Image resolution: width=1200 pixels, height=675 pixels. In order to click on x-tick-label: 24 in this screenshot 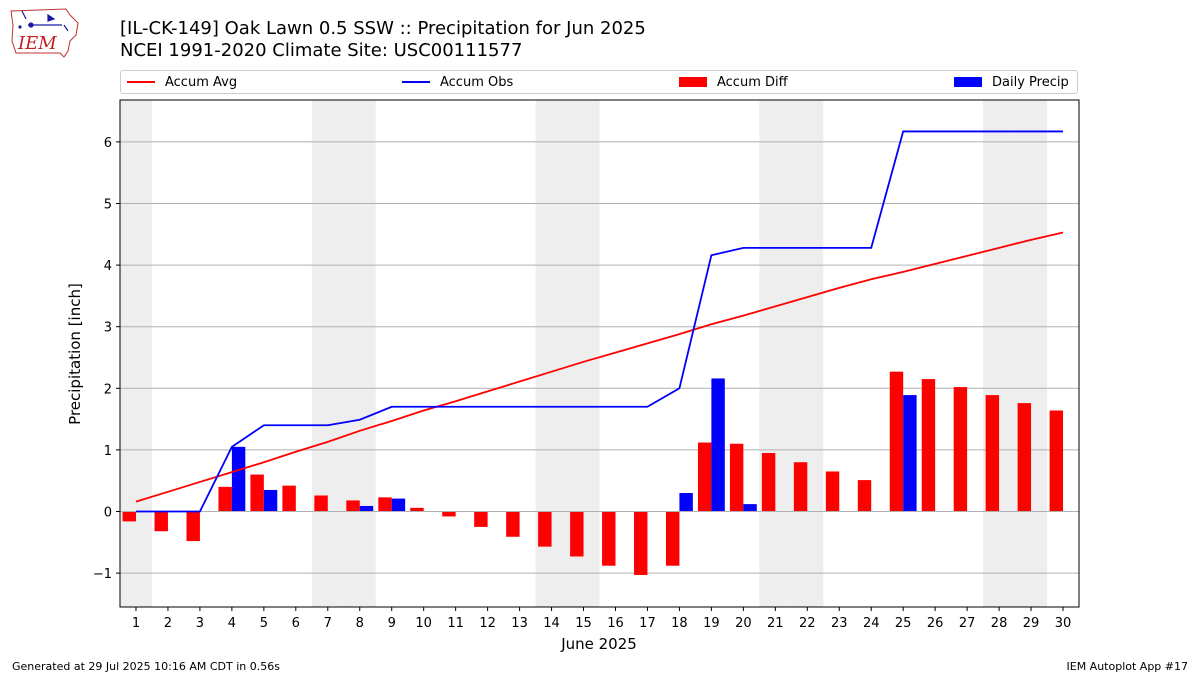, I will do `click(871, 623)`.